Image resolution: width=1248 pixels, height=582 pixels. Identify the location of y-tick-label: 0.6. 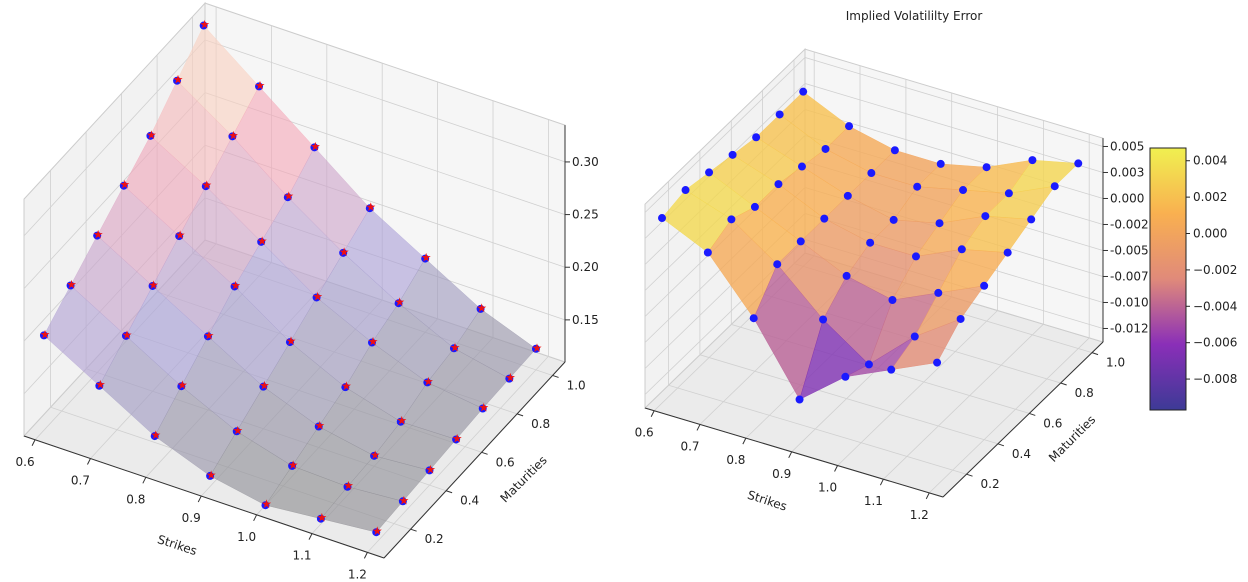
(1052, 423).